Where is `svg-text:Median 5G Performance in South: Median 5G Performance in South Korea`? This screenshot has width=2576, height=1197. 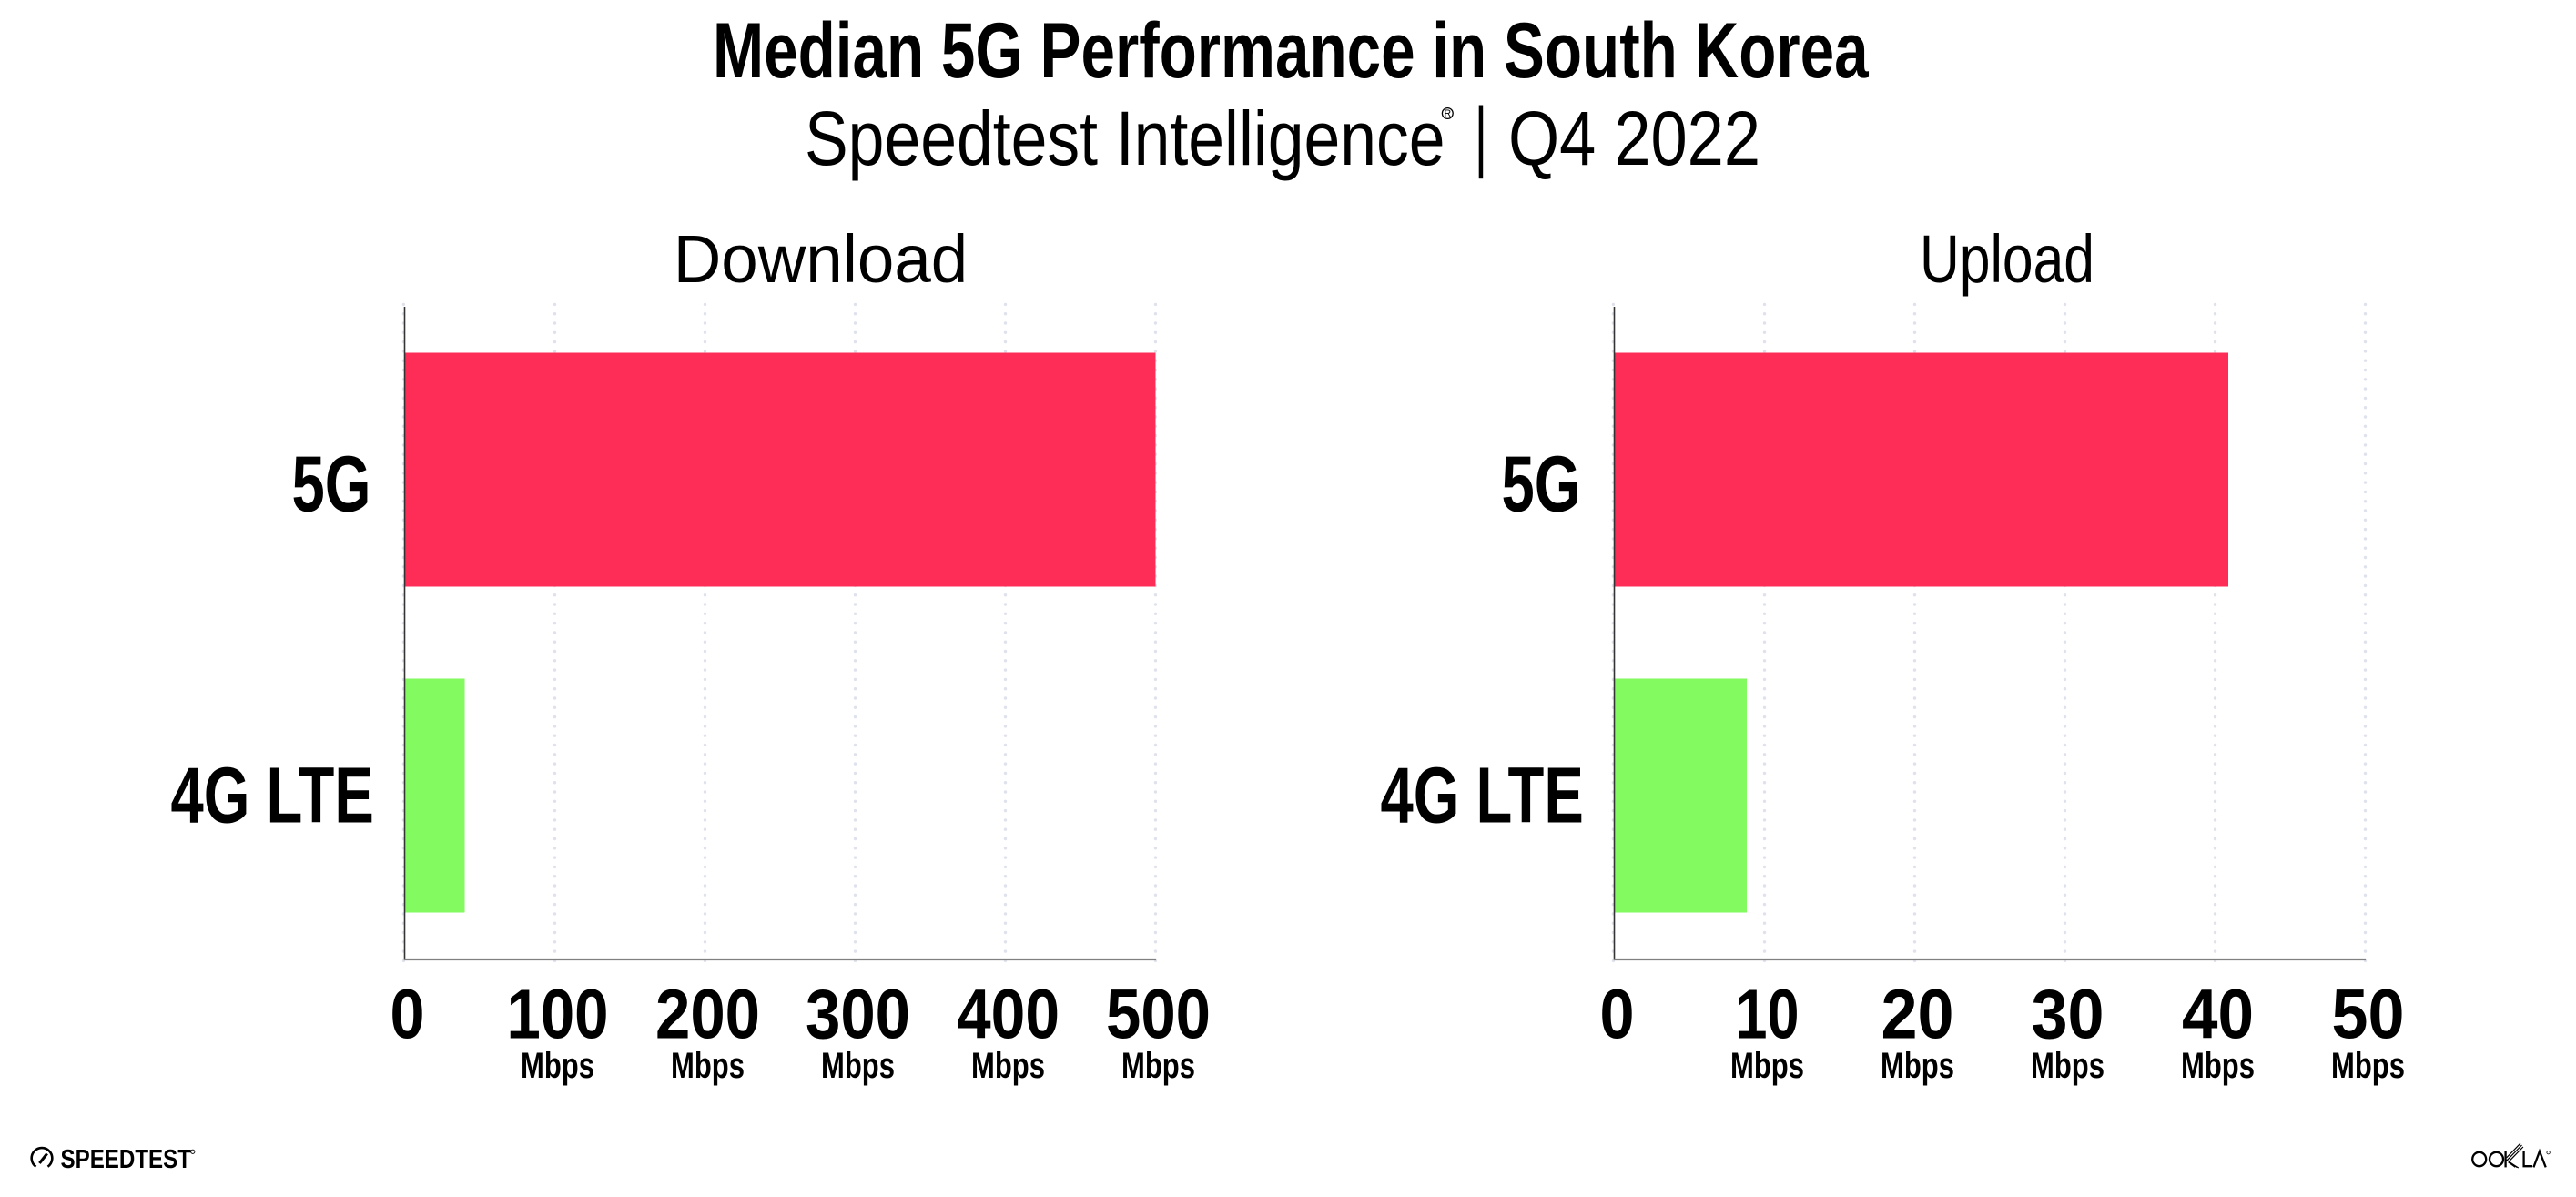
svg-text:Median 5G Performance in South: Median 5G Performance in South Korea is located at coordinates (1291, 51).